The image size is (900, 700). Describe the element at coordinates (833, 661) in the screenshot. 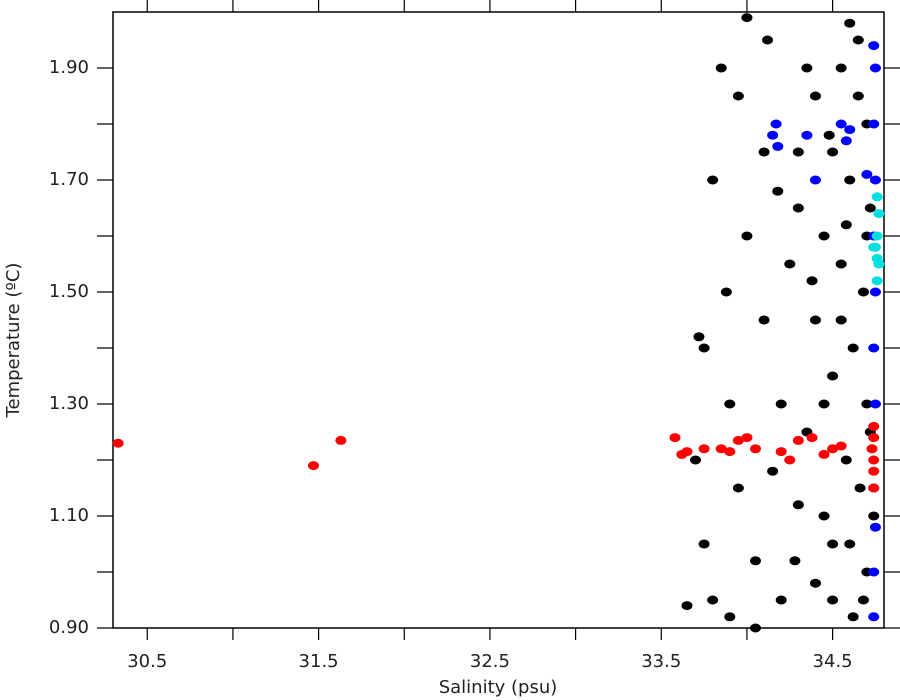

I see `x-tick-label: 34.5` at that location.